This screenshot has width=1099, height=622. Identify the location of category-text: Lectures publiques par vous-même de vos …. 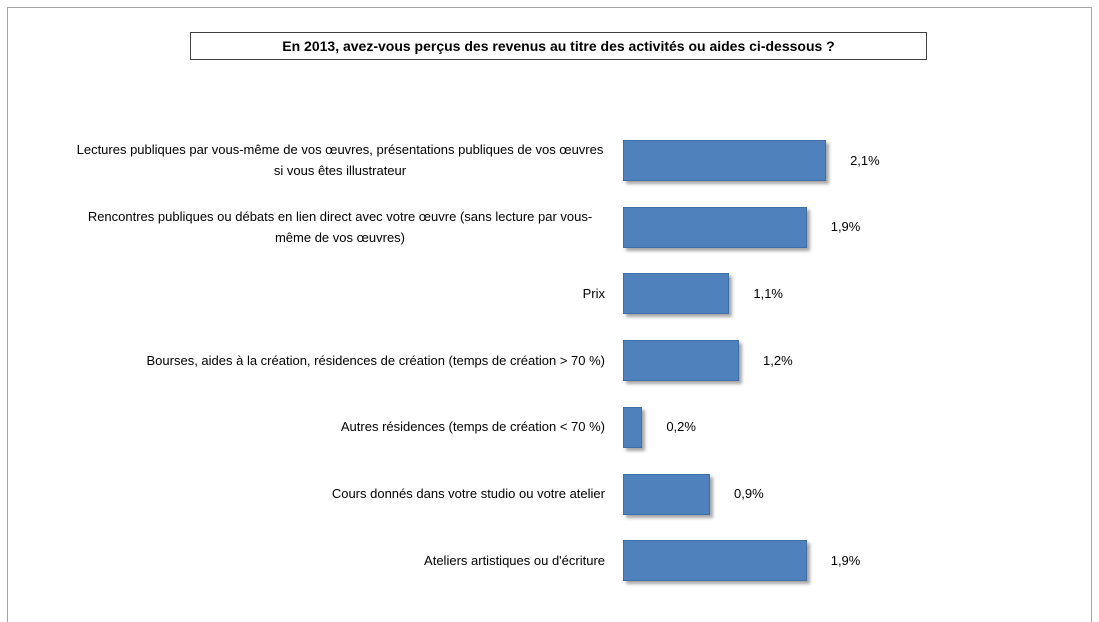
(340, 160).